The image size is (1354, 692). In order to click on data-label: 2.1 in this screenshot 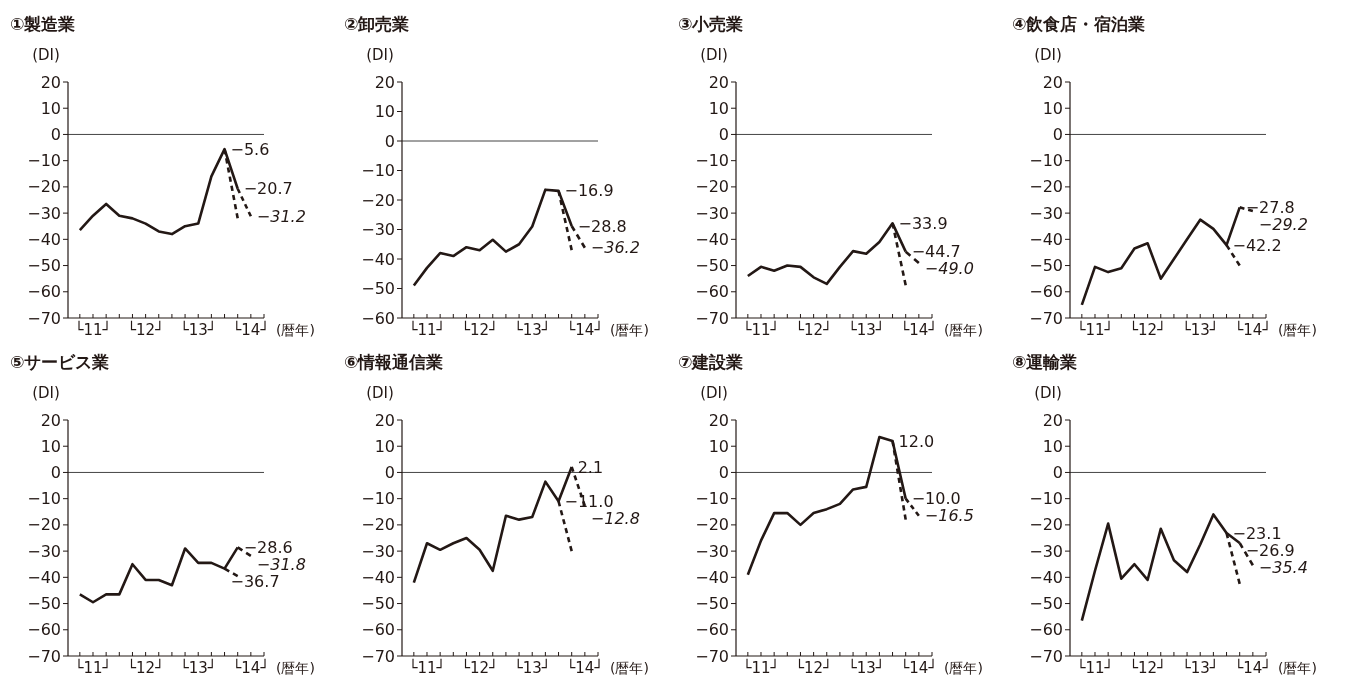, I will do `click(590, 467)`.